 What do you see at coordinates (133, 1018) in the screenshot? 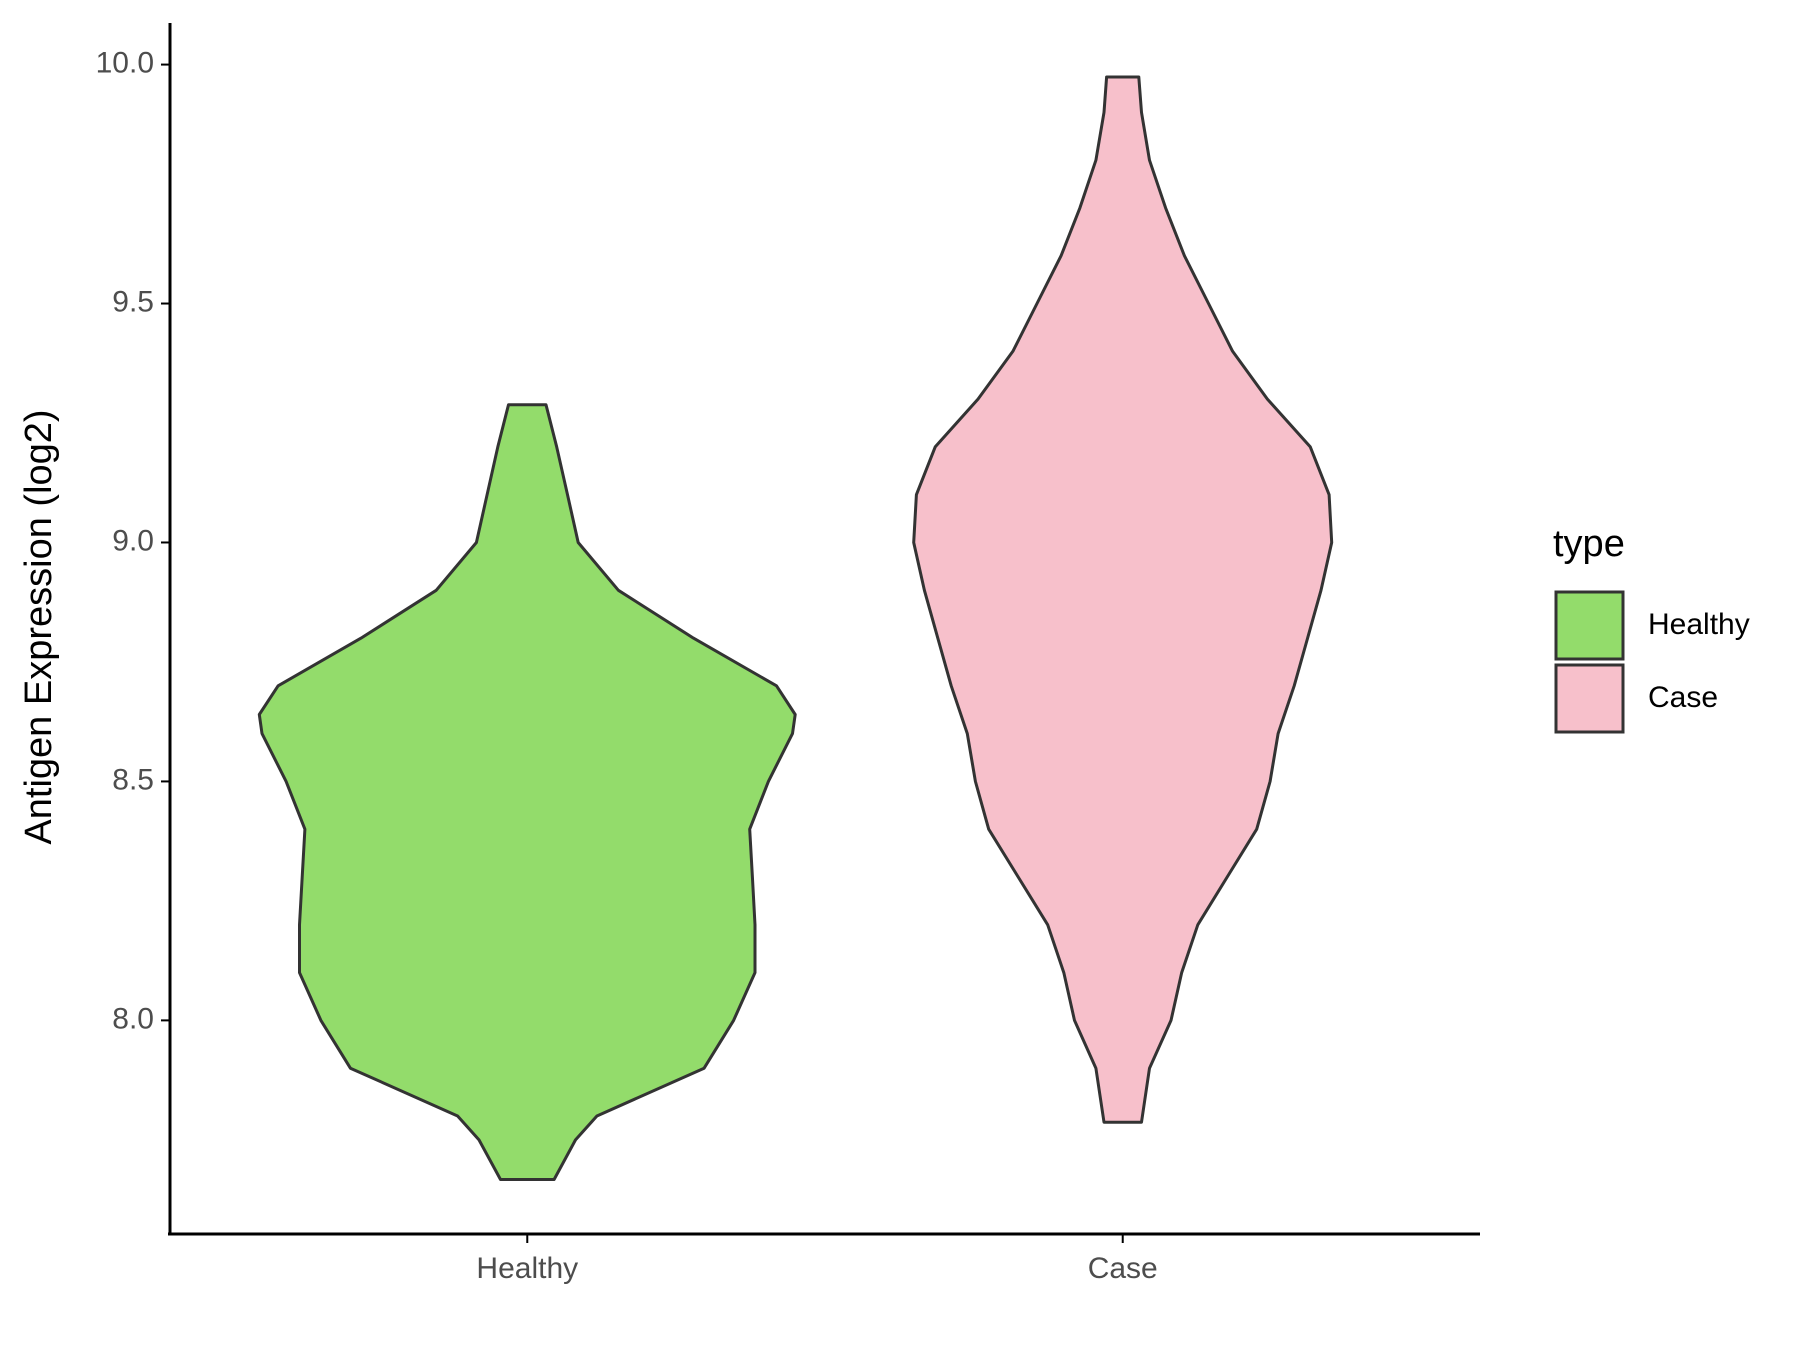
I see `y-tick-label: 8.0` at bounding box center [133, 1018].